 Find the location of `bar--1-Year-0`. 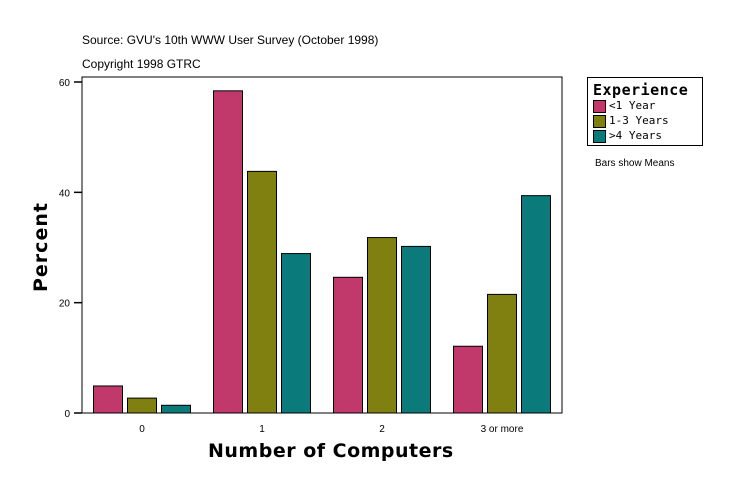

bar--1-Year-0 is located at coordinates (108, 399).